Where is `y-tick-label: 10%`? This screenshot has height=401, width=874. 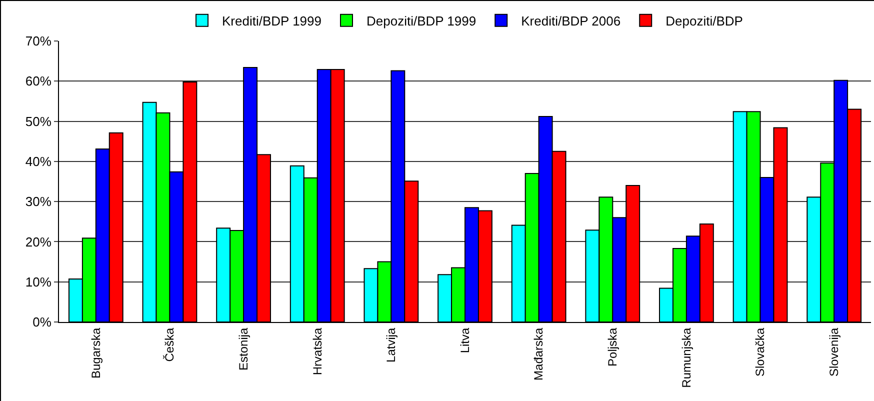 y-tick-label: 10% is located at coordinates (38, 282).